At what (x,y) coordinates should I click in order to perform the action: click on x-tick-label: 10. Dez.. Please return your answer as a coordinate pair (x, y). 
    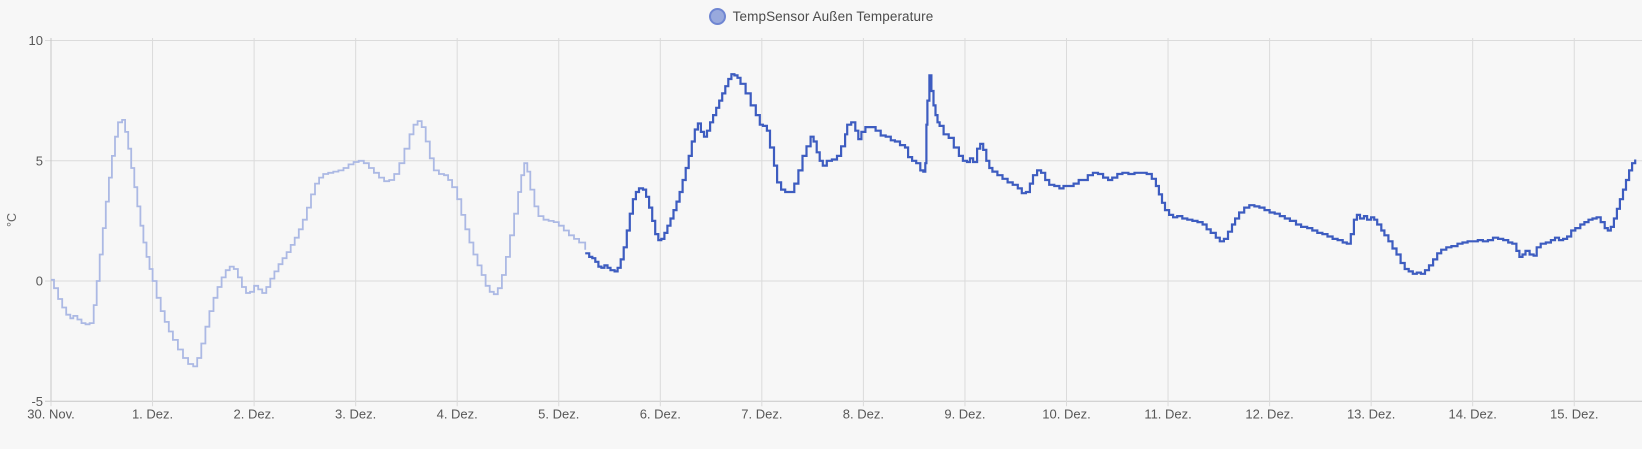
    Looking at the image, I should click on (1066, 413).